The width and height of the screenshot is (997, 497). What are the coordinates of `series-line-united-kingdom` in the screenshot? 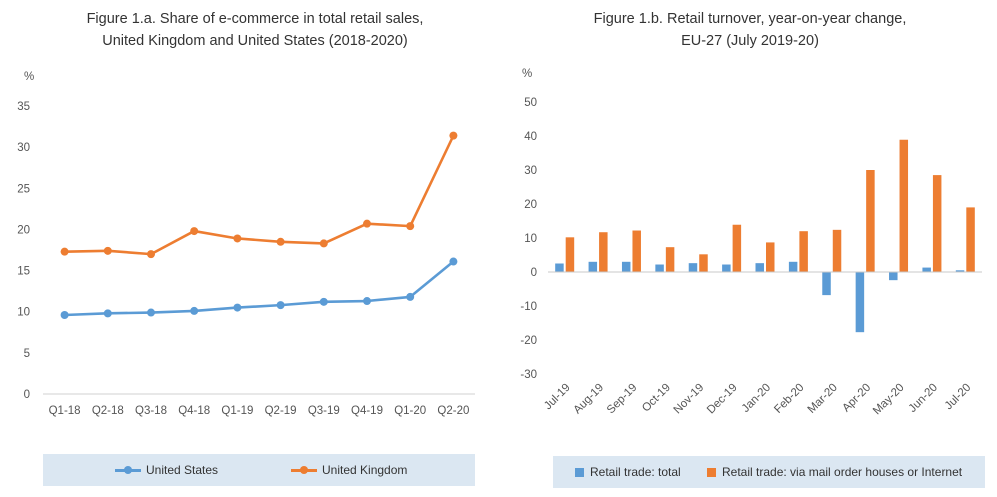 It's located at (259, 195).